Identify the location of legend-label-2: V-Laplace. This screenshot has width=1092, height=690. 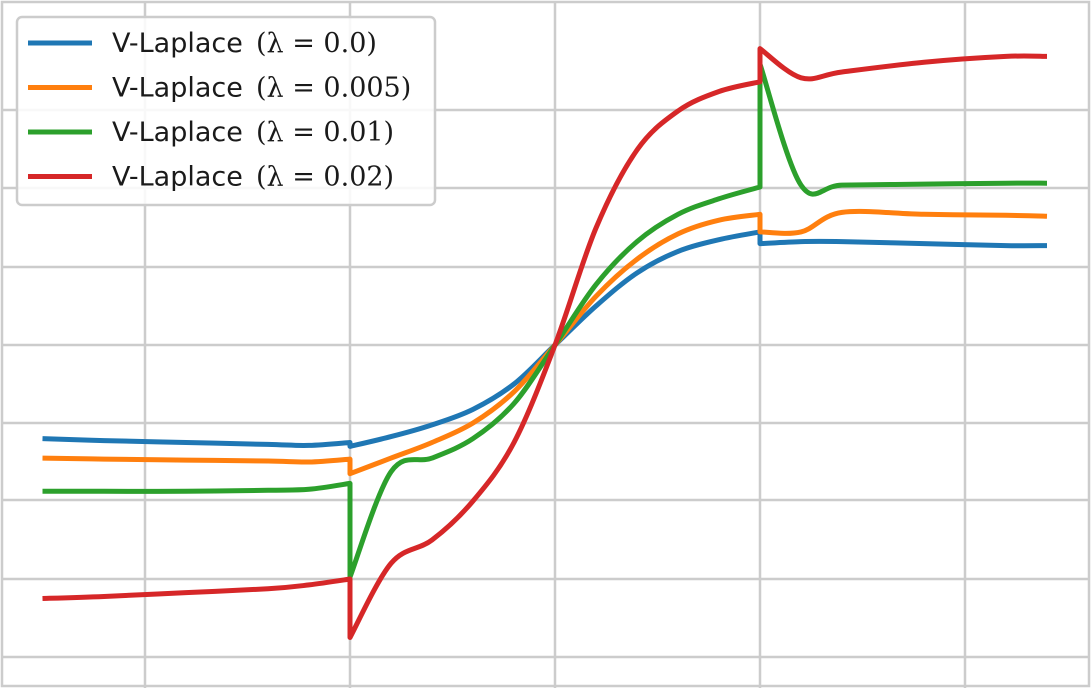
(177, 132).